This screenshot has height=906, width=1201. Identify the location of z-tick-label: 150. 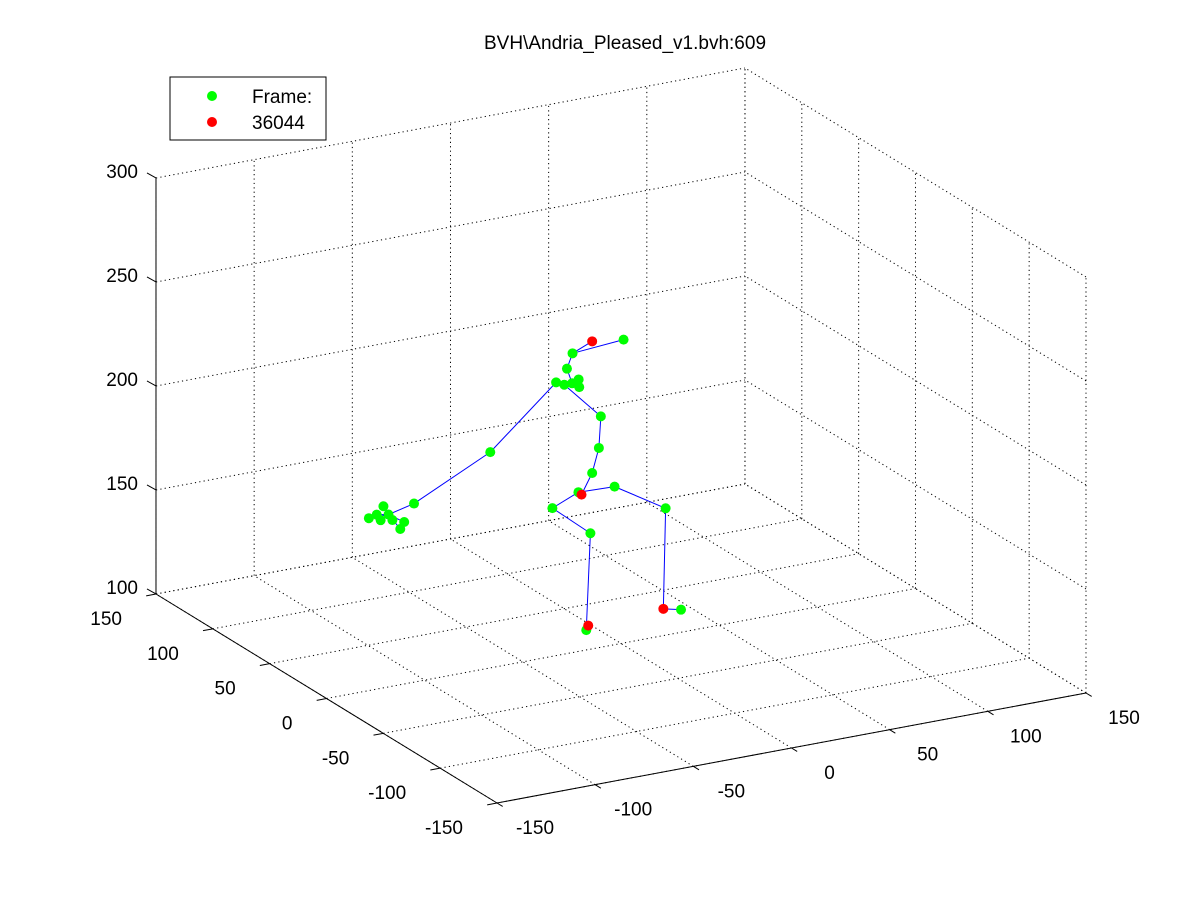
(122, 484).